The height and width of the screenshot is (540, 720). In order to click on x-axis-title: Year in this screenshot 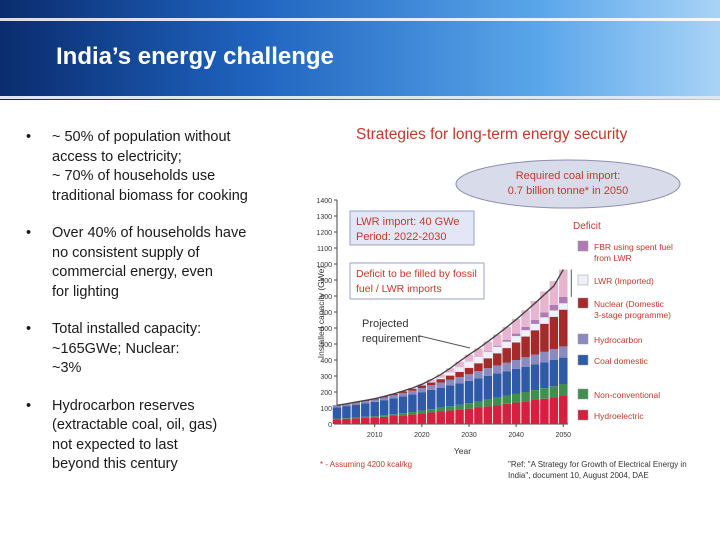, I will do `click(462, 451)`.